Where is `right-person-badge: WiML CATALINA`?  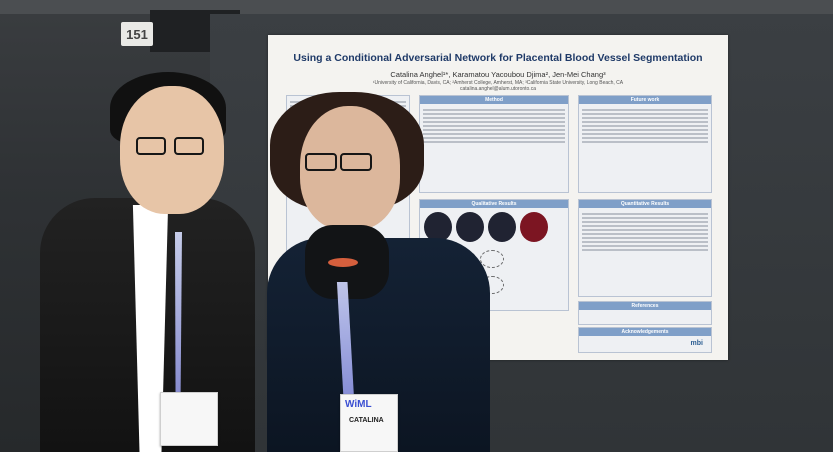
right-person-badge: WiML CATALINA is located at coordinates (369, 423).